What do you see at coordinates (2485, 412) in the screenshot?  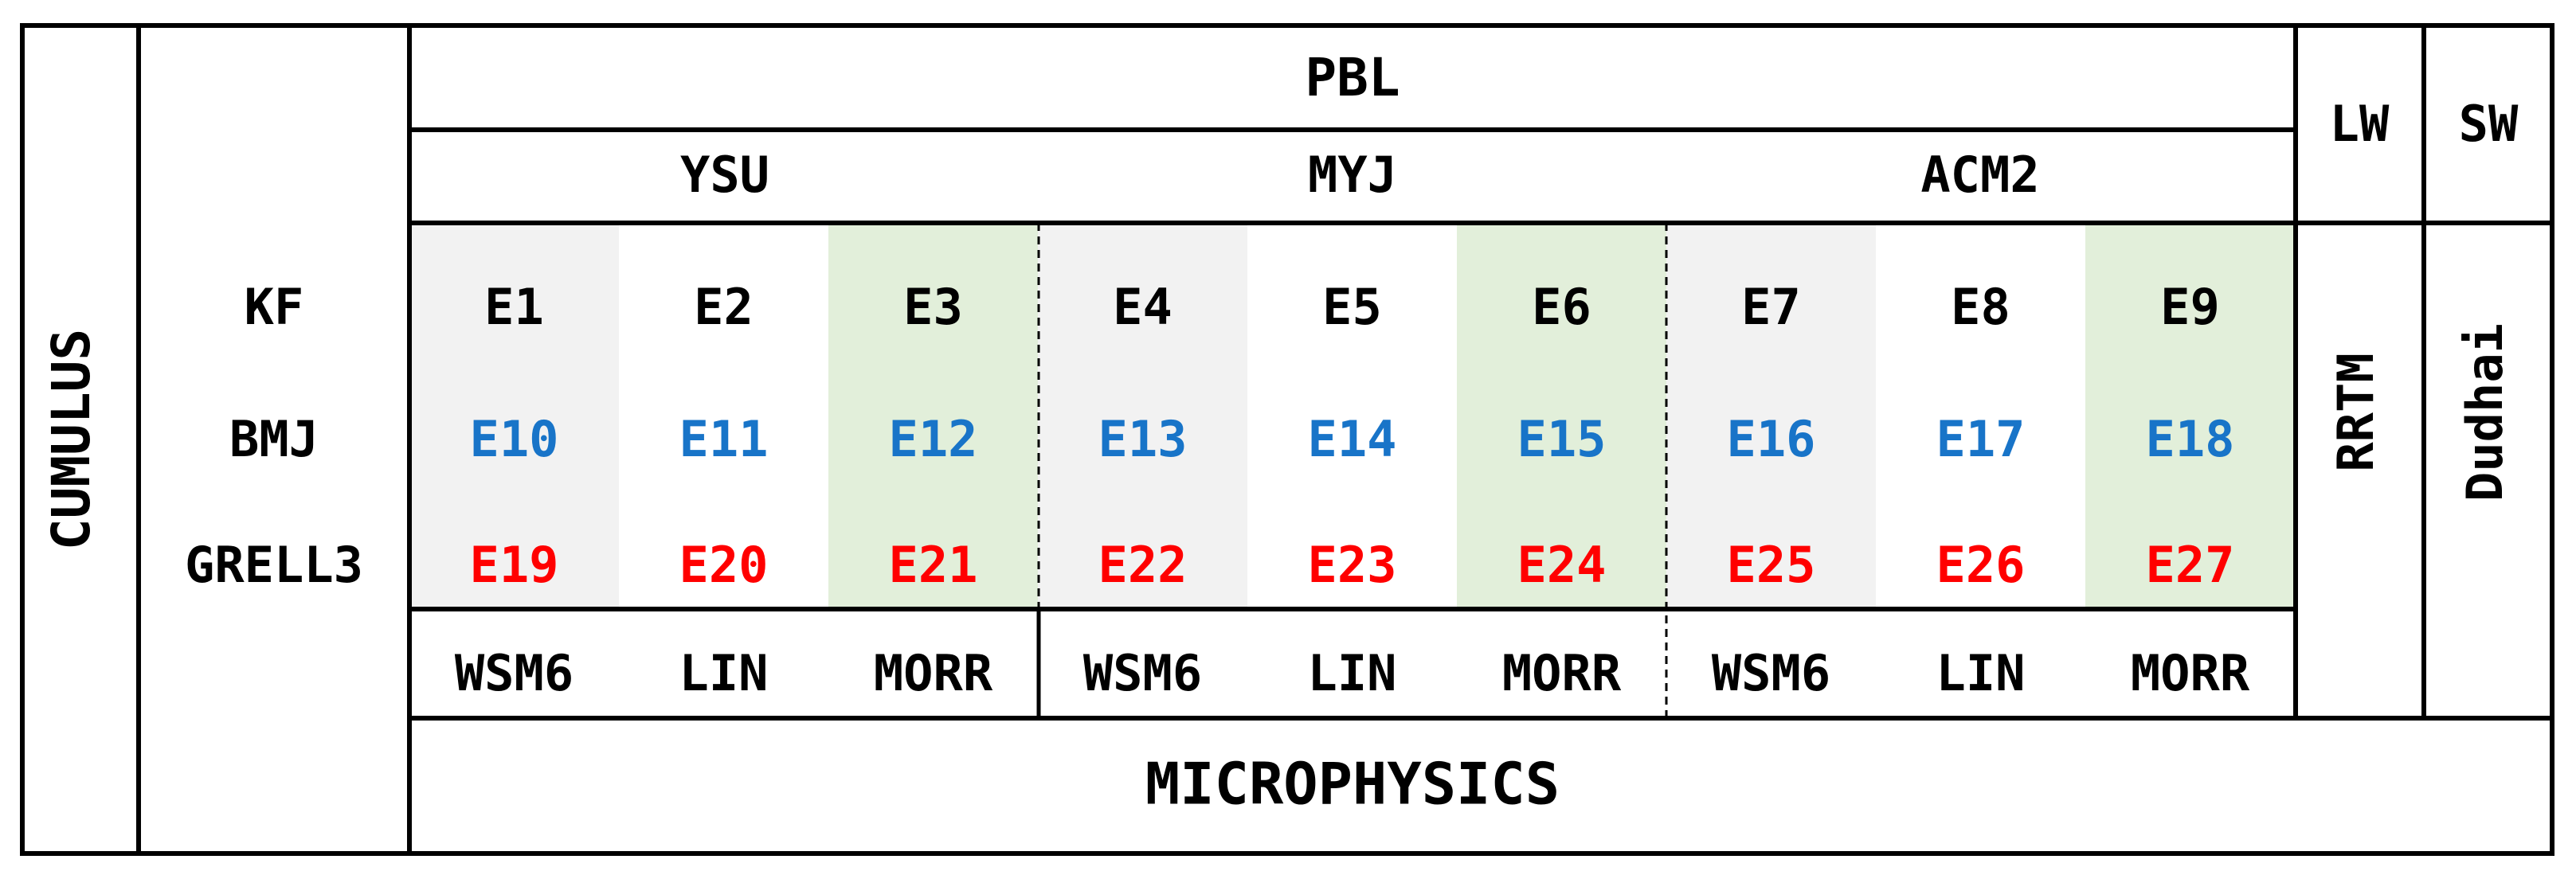 I see `sw-scheme: Dudhai` at bounding box center [2485, 412].